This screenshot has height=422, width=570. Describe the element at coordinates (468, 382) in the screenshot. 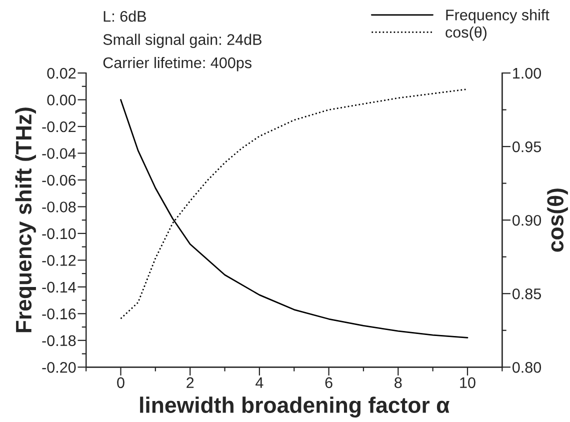

I see `x-tick-label: 10` at that location.